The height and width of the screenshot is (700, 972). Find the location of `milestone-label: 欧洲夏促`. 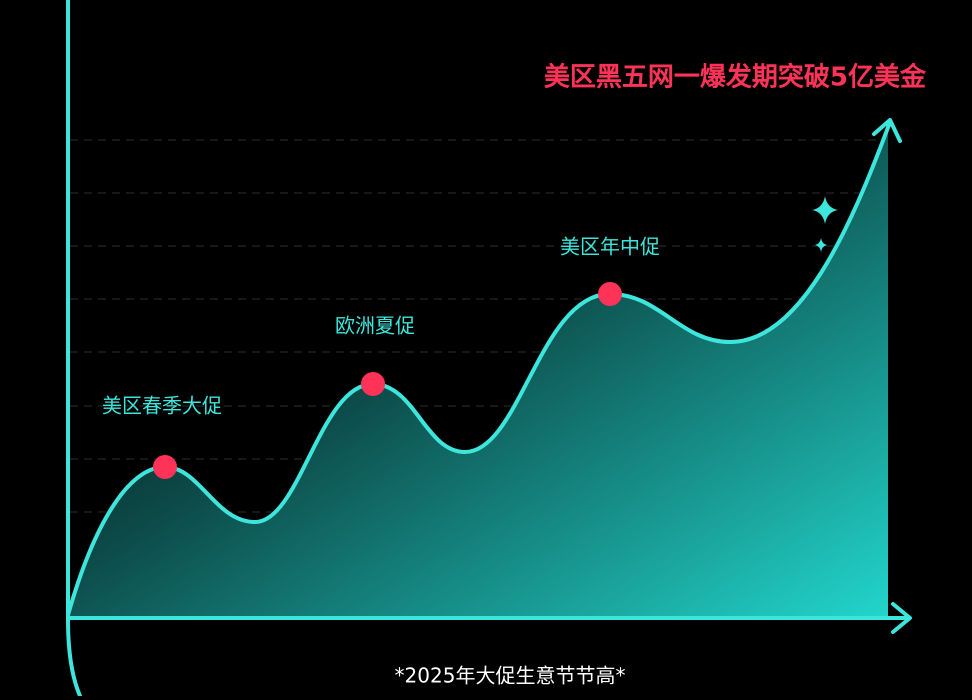

milestone-label: 欧洲夏促 is located at coordinates (375, 326).